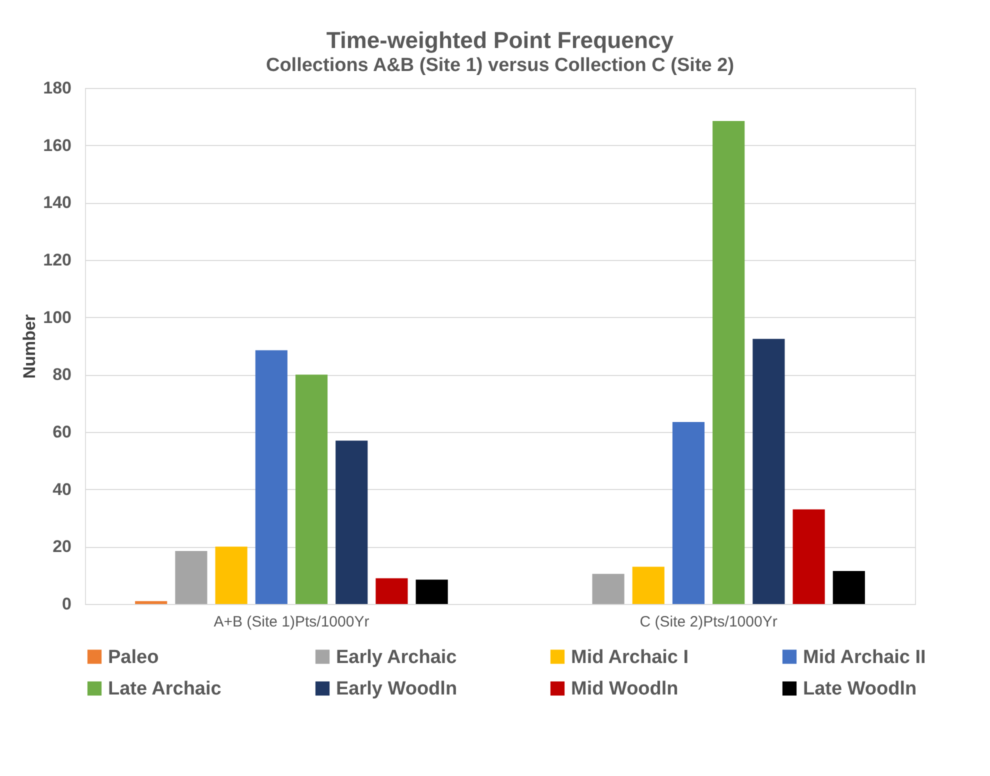  What do you see at coordinates (57, 88) in the screenshot?
I see `y-tick-label: 180` at bounding box center [57, 88].